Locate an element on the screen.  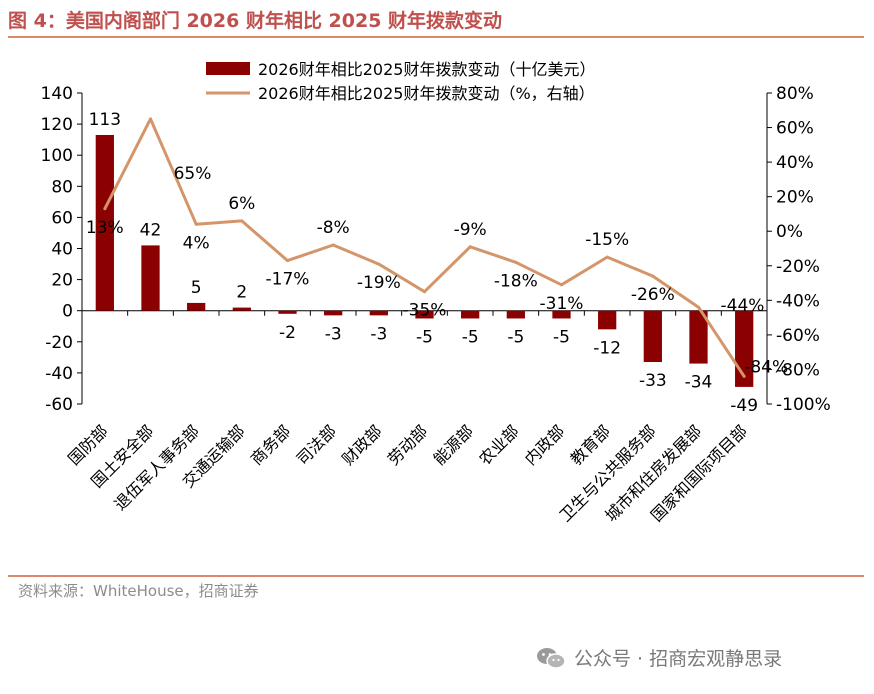
x-tick-label: 能源部 is located at coordinates (453, 444).